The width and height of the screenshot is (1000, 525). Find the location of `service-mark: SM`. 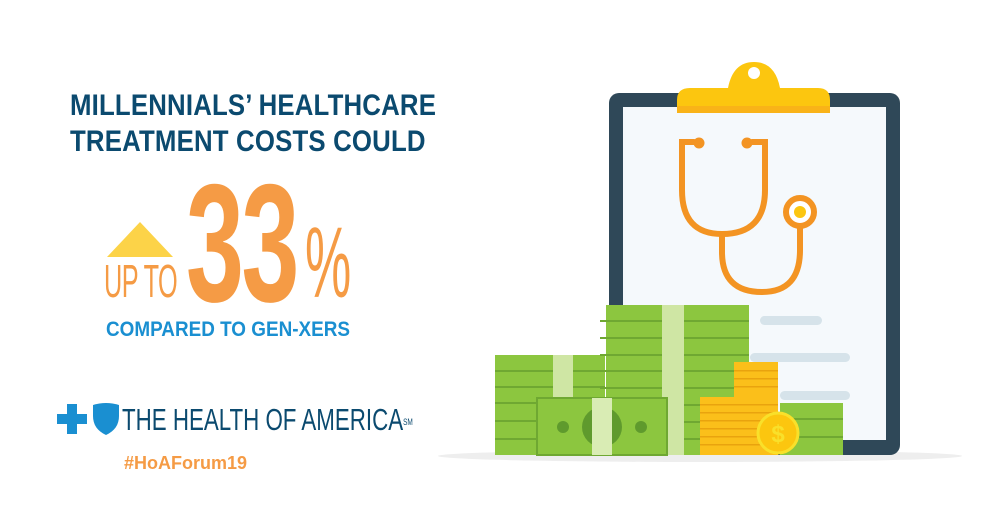

service-mark: SM is located at coordinates (408, 422).